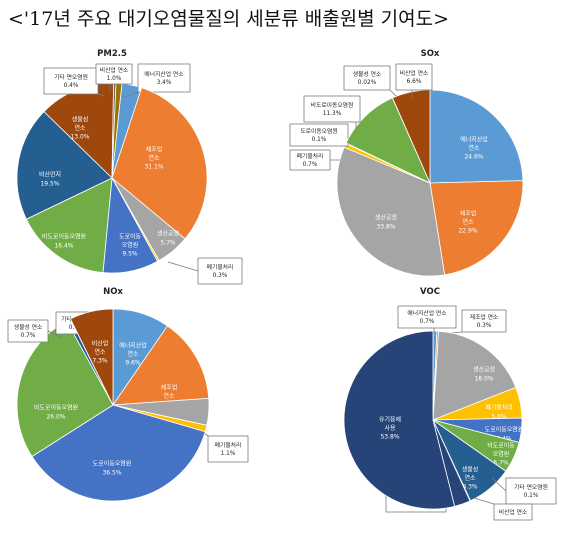 This screenshot has height=544, width=566. Describe the element at coordinates (501, 453) in the screenshot. I see `slice-label-비도로이동-오염원: 비도로이동 오염원 5.7%` at that location.